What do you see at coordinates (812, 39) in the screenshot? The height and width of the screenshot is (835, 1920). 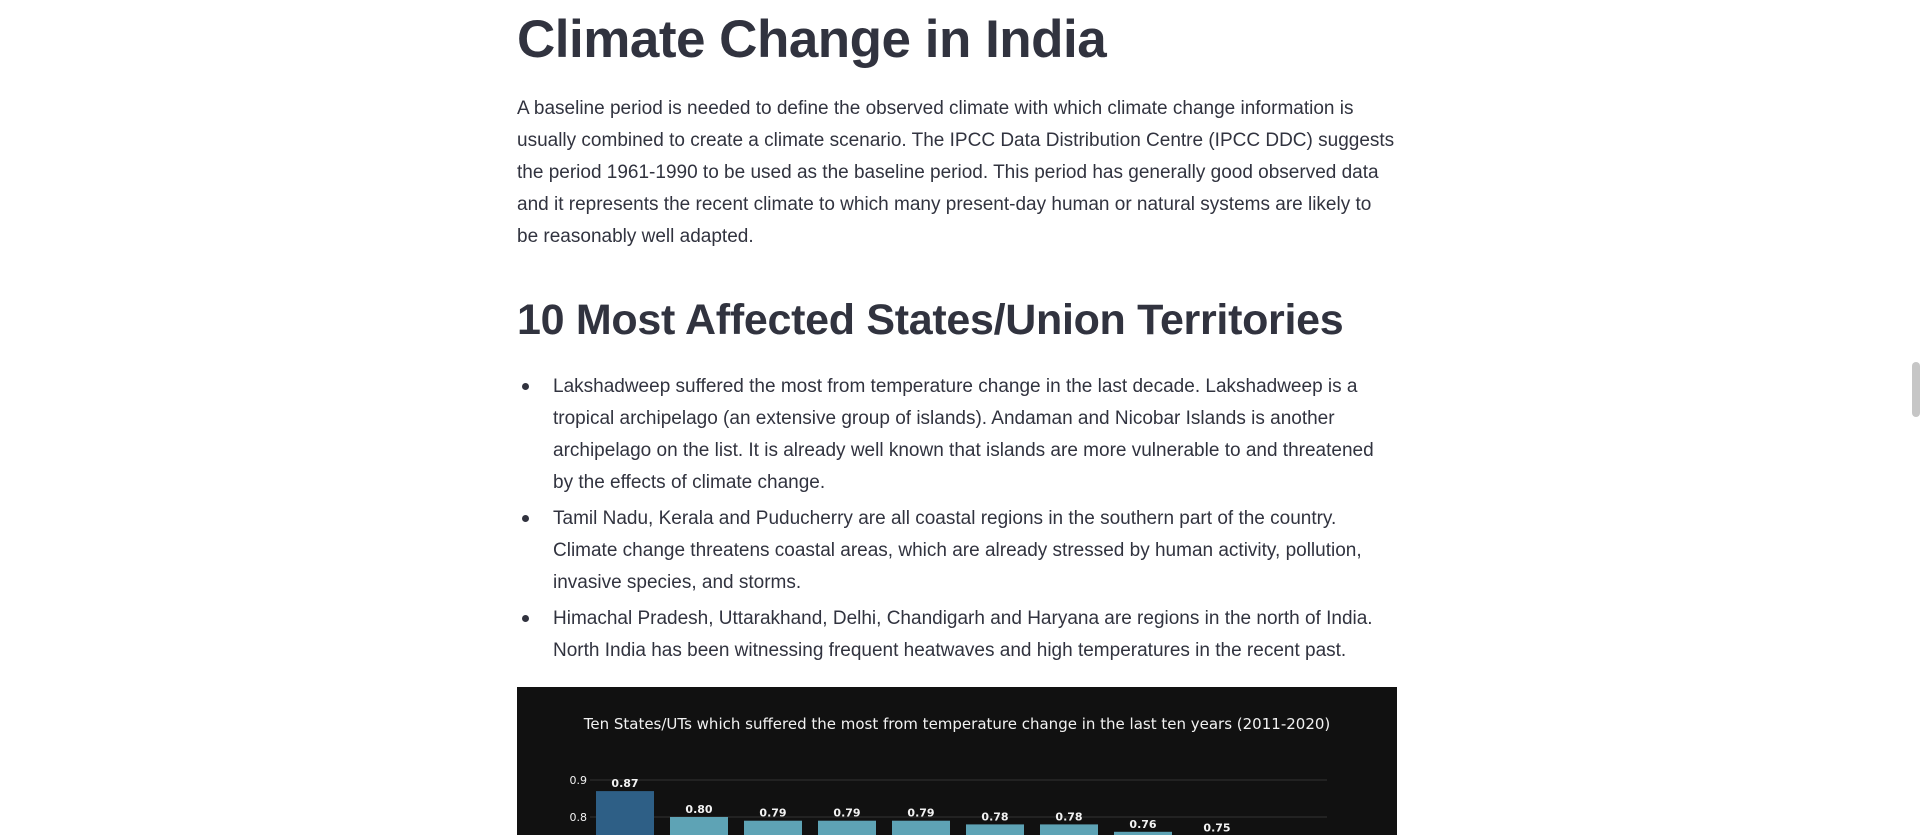 I see `page-title: Climate Change in India` at bounding box center [812, 39].